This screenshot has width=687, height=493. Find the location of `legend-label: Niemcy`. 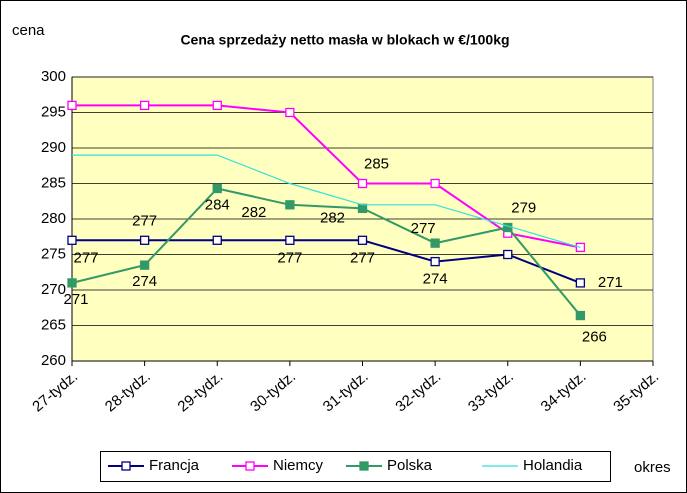

legend-label: Niemcy is located at coordinates (298, 465).